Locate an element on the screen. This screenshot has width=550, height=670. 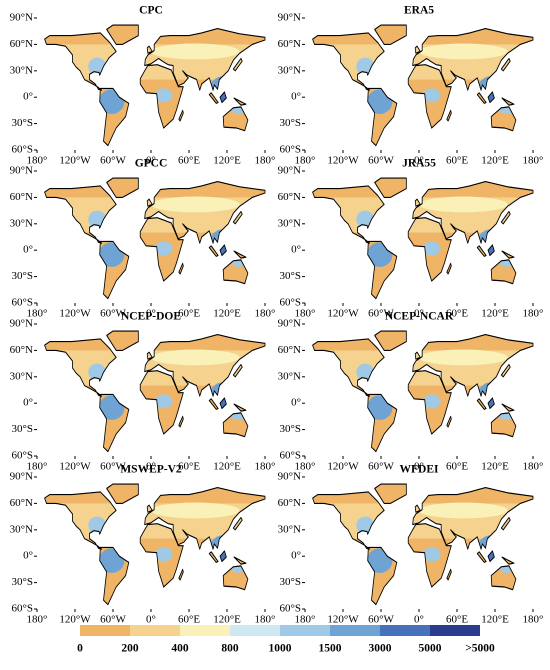
panel-title: MSWEP-V2 is located at coordinates (151, 470).